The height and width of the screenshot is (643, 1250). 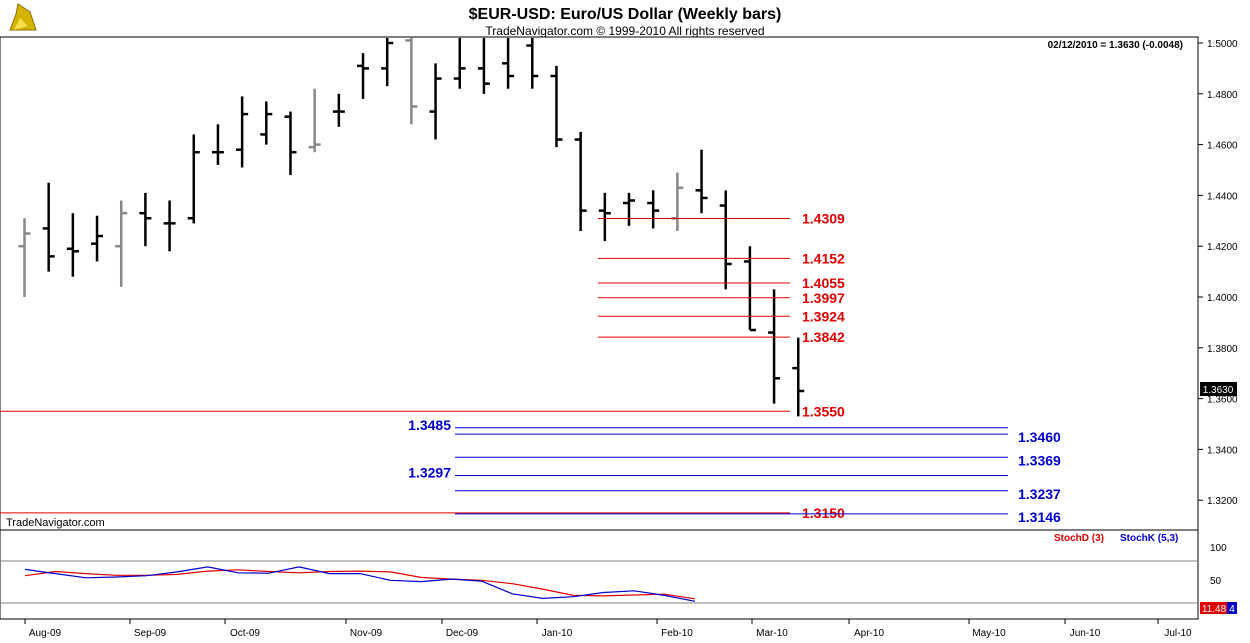 I want to click on svg-text: 1.3630, so click(x=1218, y=390).